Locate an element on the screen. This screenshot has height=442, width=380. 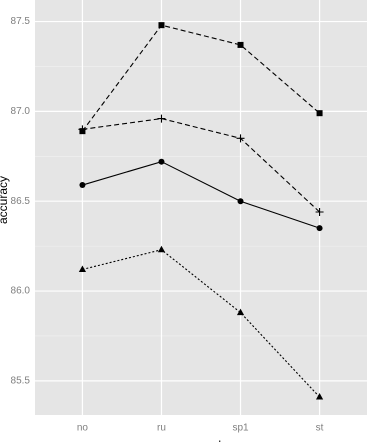
y-tick-label: 87.5 is located at coordinates (21, 21).